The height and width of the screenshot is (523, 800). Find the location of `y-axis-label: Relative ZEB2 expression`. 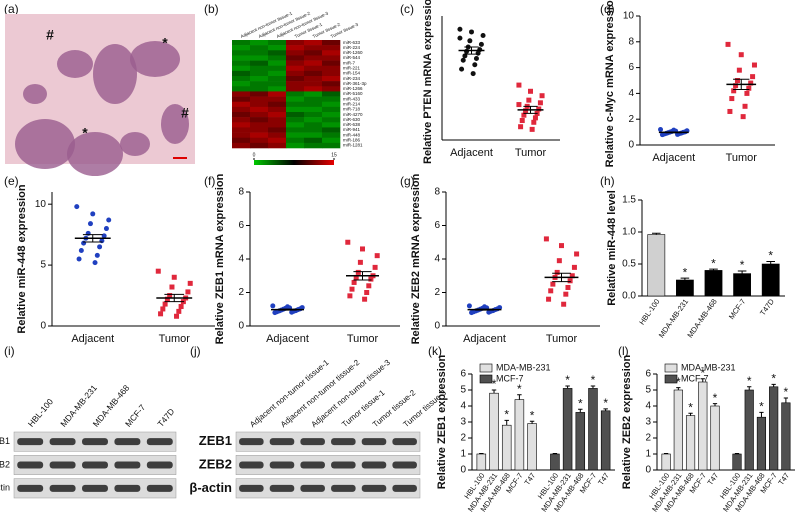

y-axis-label: Relative ZEB2 expression is located at coordinates (627, 421).